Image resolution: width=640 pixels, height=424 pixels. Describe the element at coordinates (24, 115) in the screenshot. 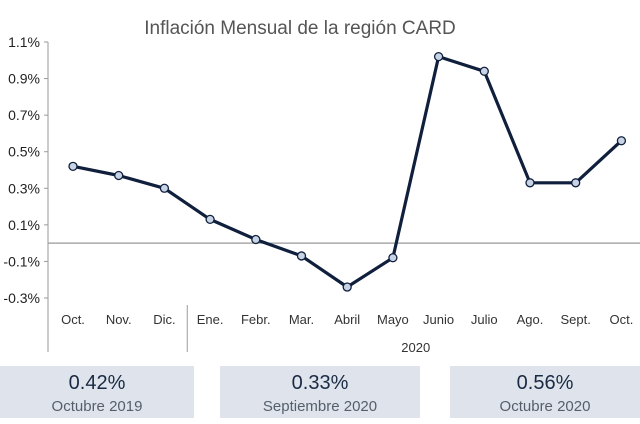

I see `y-tick-label: 0.7%` at that location.